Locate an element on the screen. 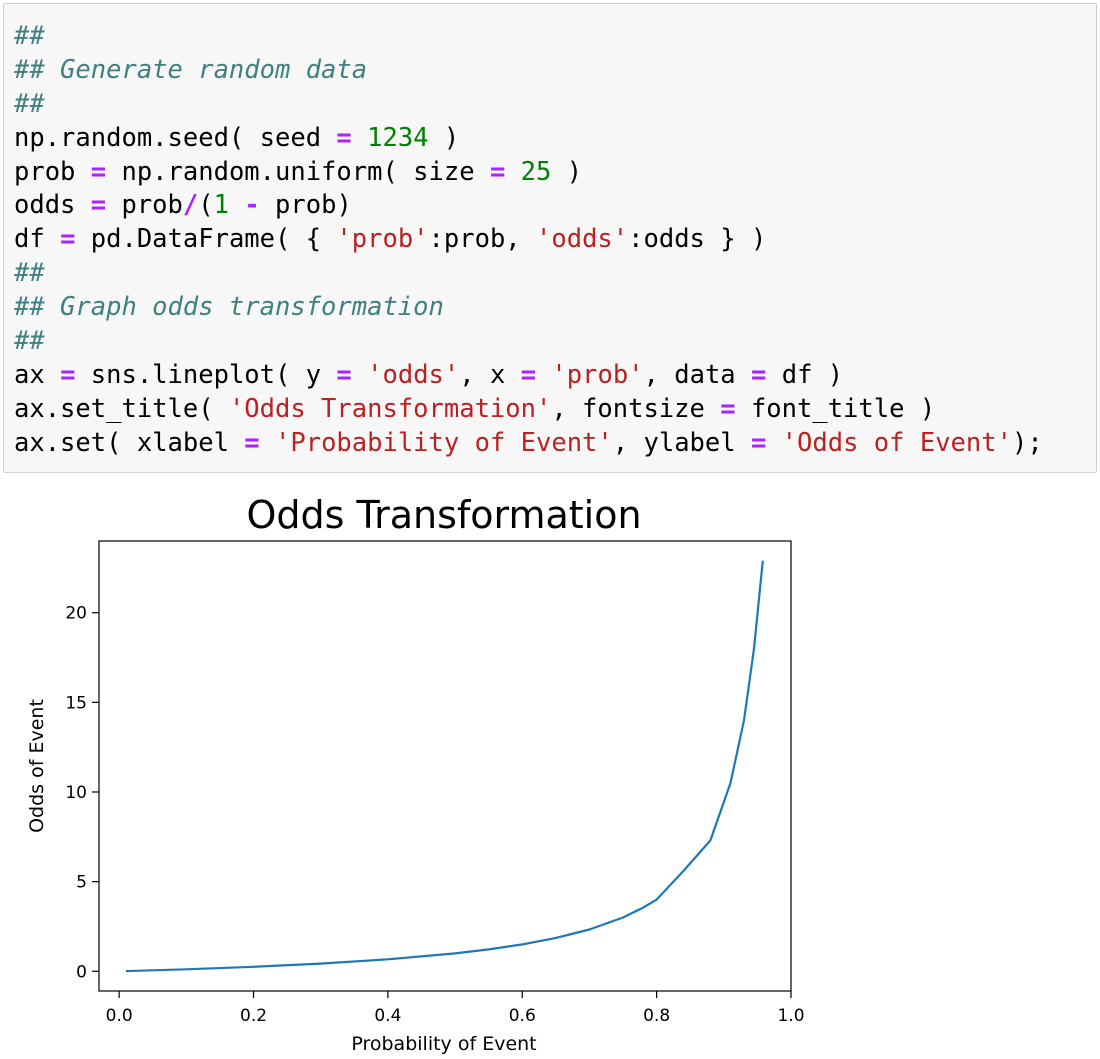  code-token: 1234 is located at coordinates (398, 137).